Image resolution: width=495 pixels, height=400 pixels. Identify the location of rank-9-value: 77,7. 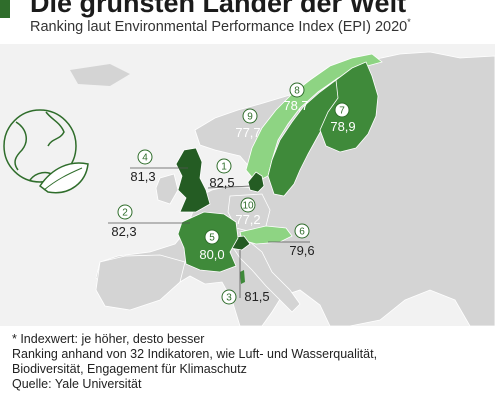
(247, 132).